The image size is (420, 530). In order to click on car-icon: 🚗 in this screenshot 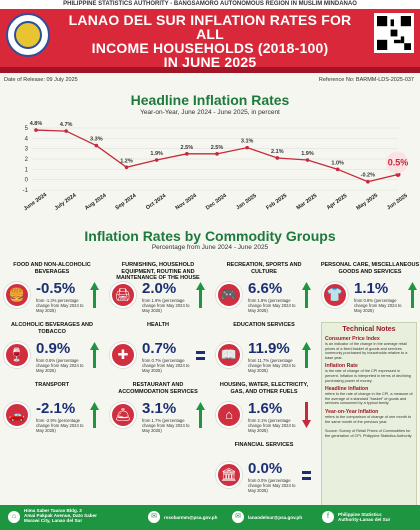, I will do `click(17, 415)`.